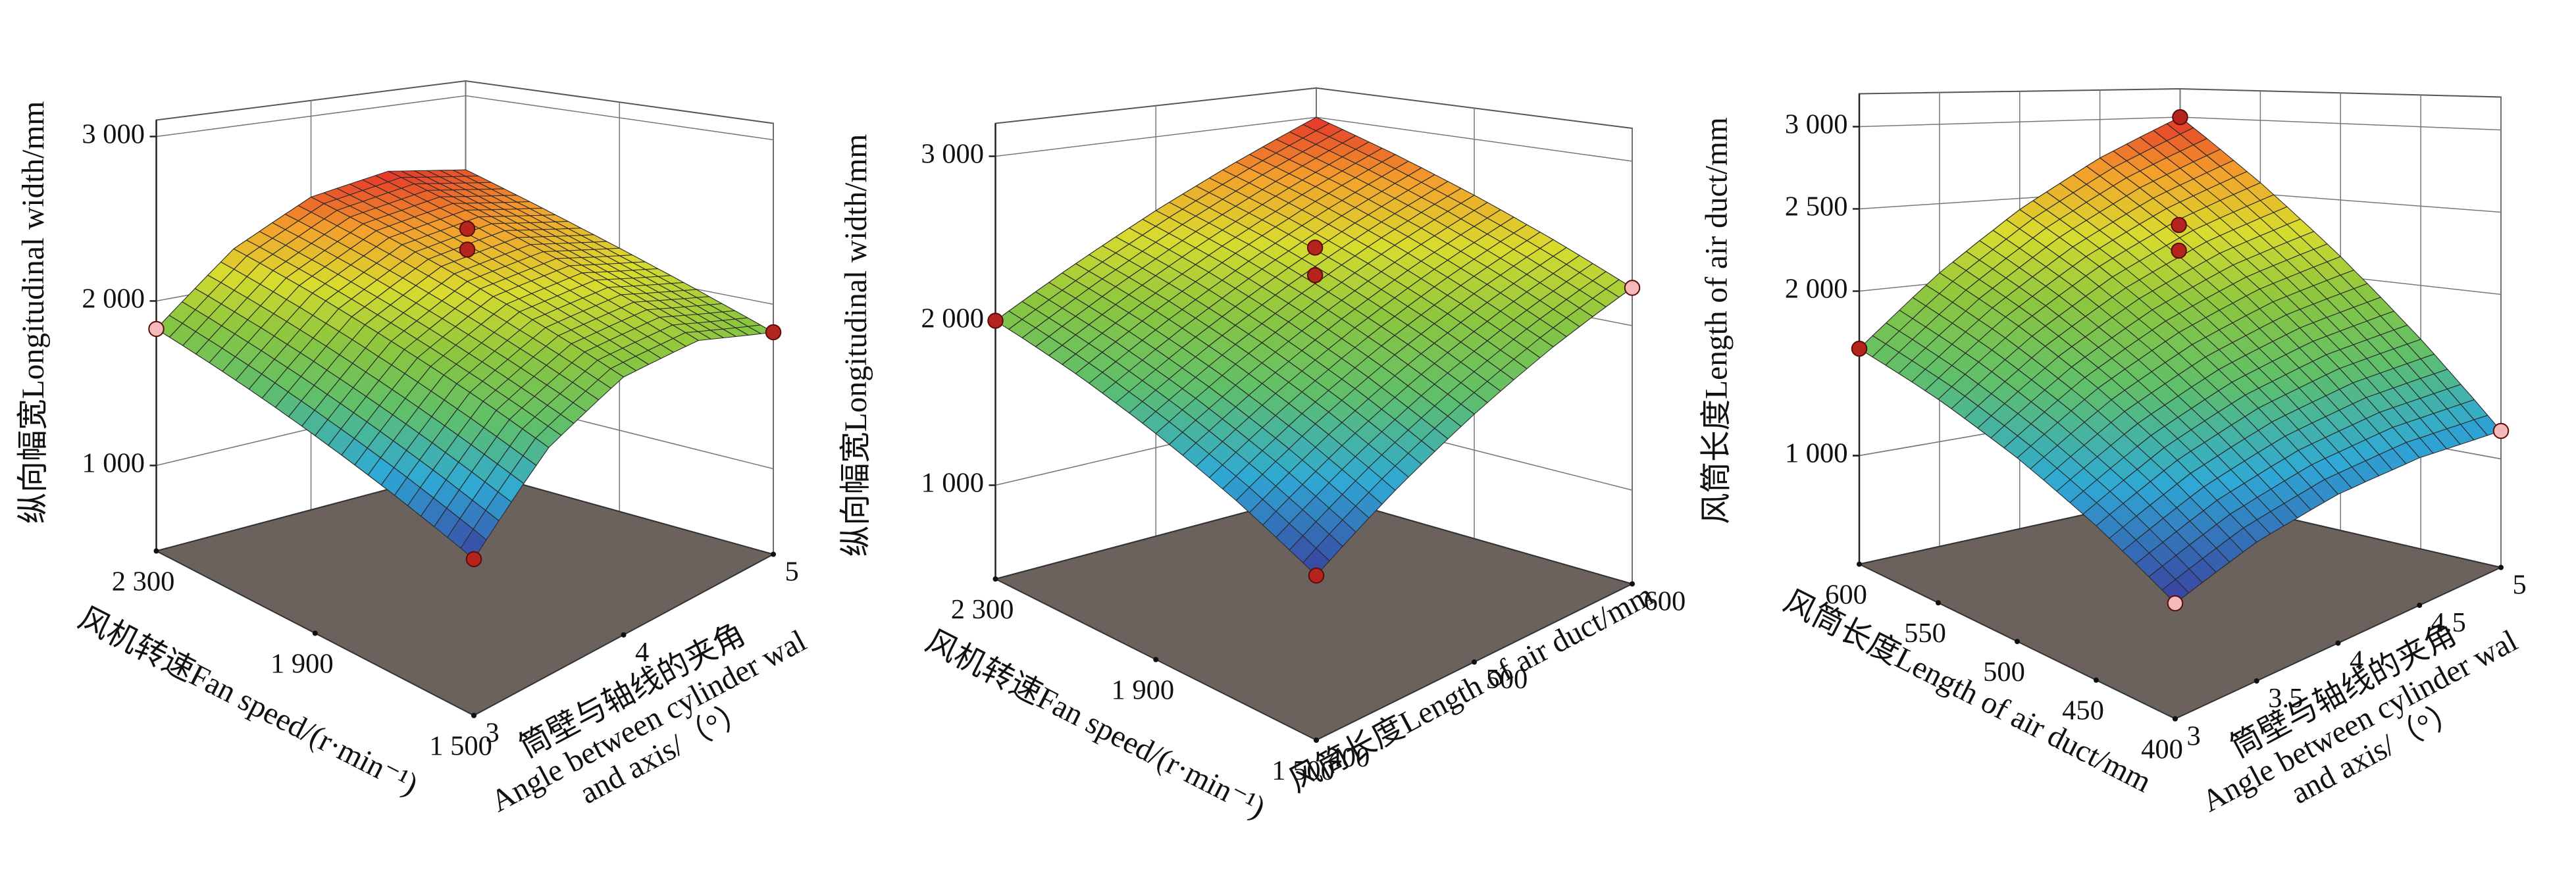  I want to click on y-tick-label: 500, so click(1507, 680).